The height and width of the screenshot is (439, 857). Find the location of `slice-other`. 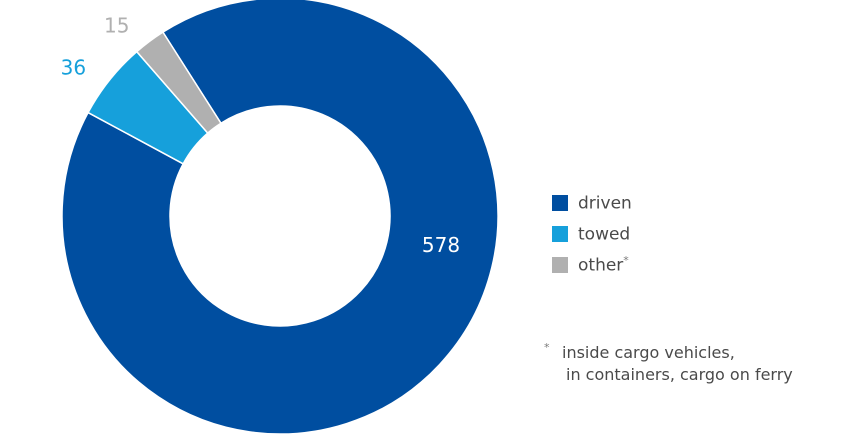

slice-other is located at coordinates (178, 83).